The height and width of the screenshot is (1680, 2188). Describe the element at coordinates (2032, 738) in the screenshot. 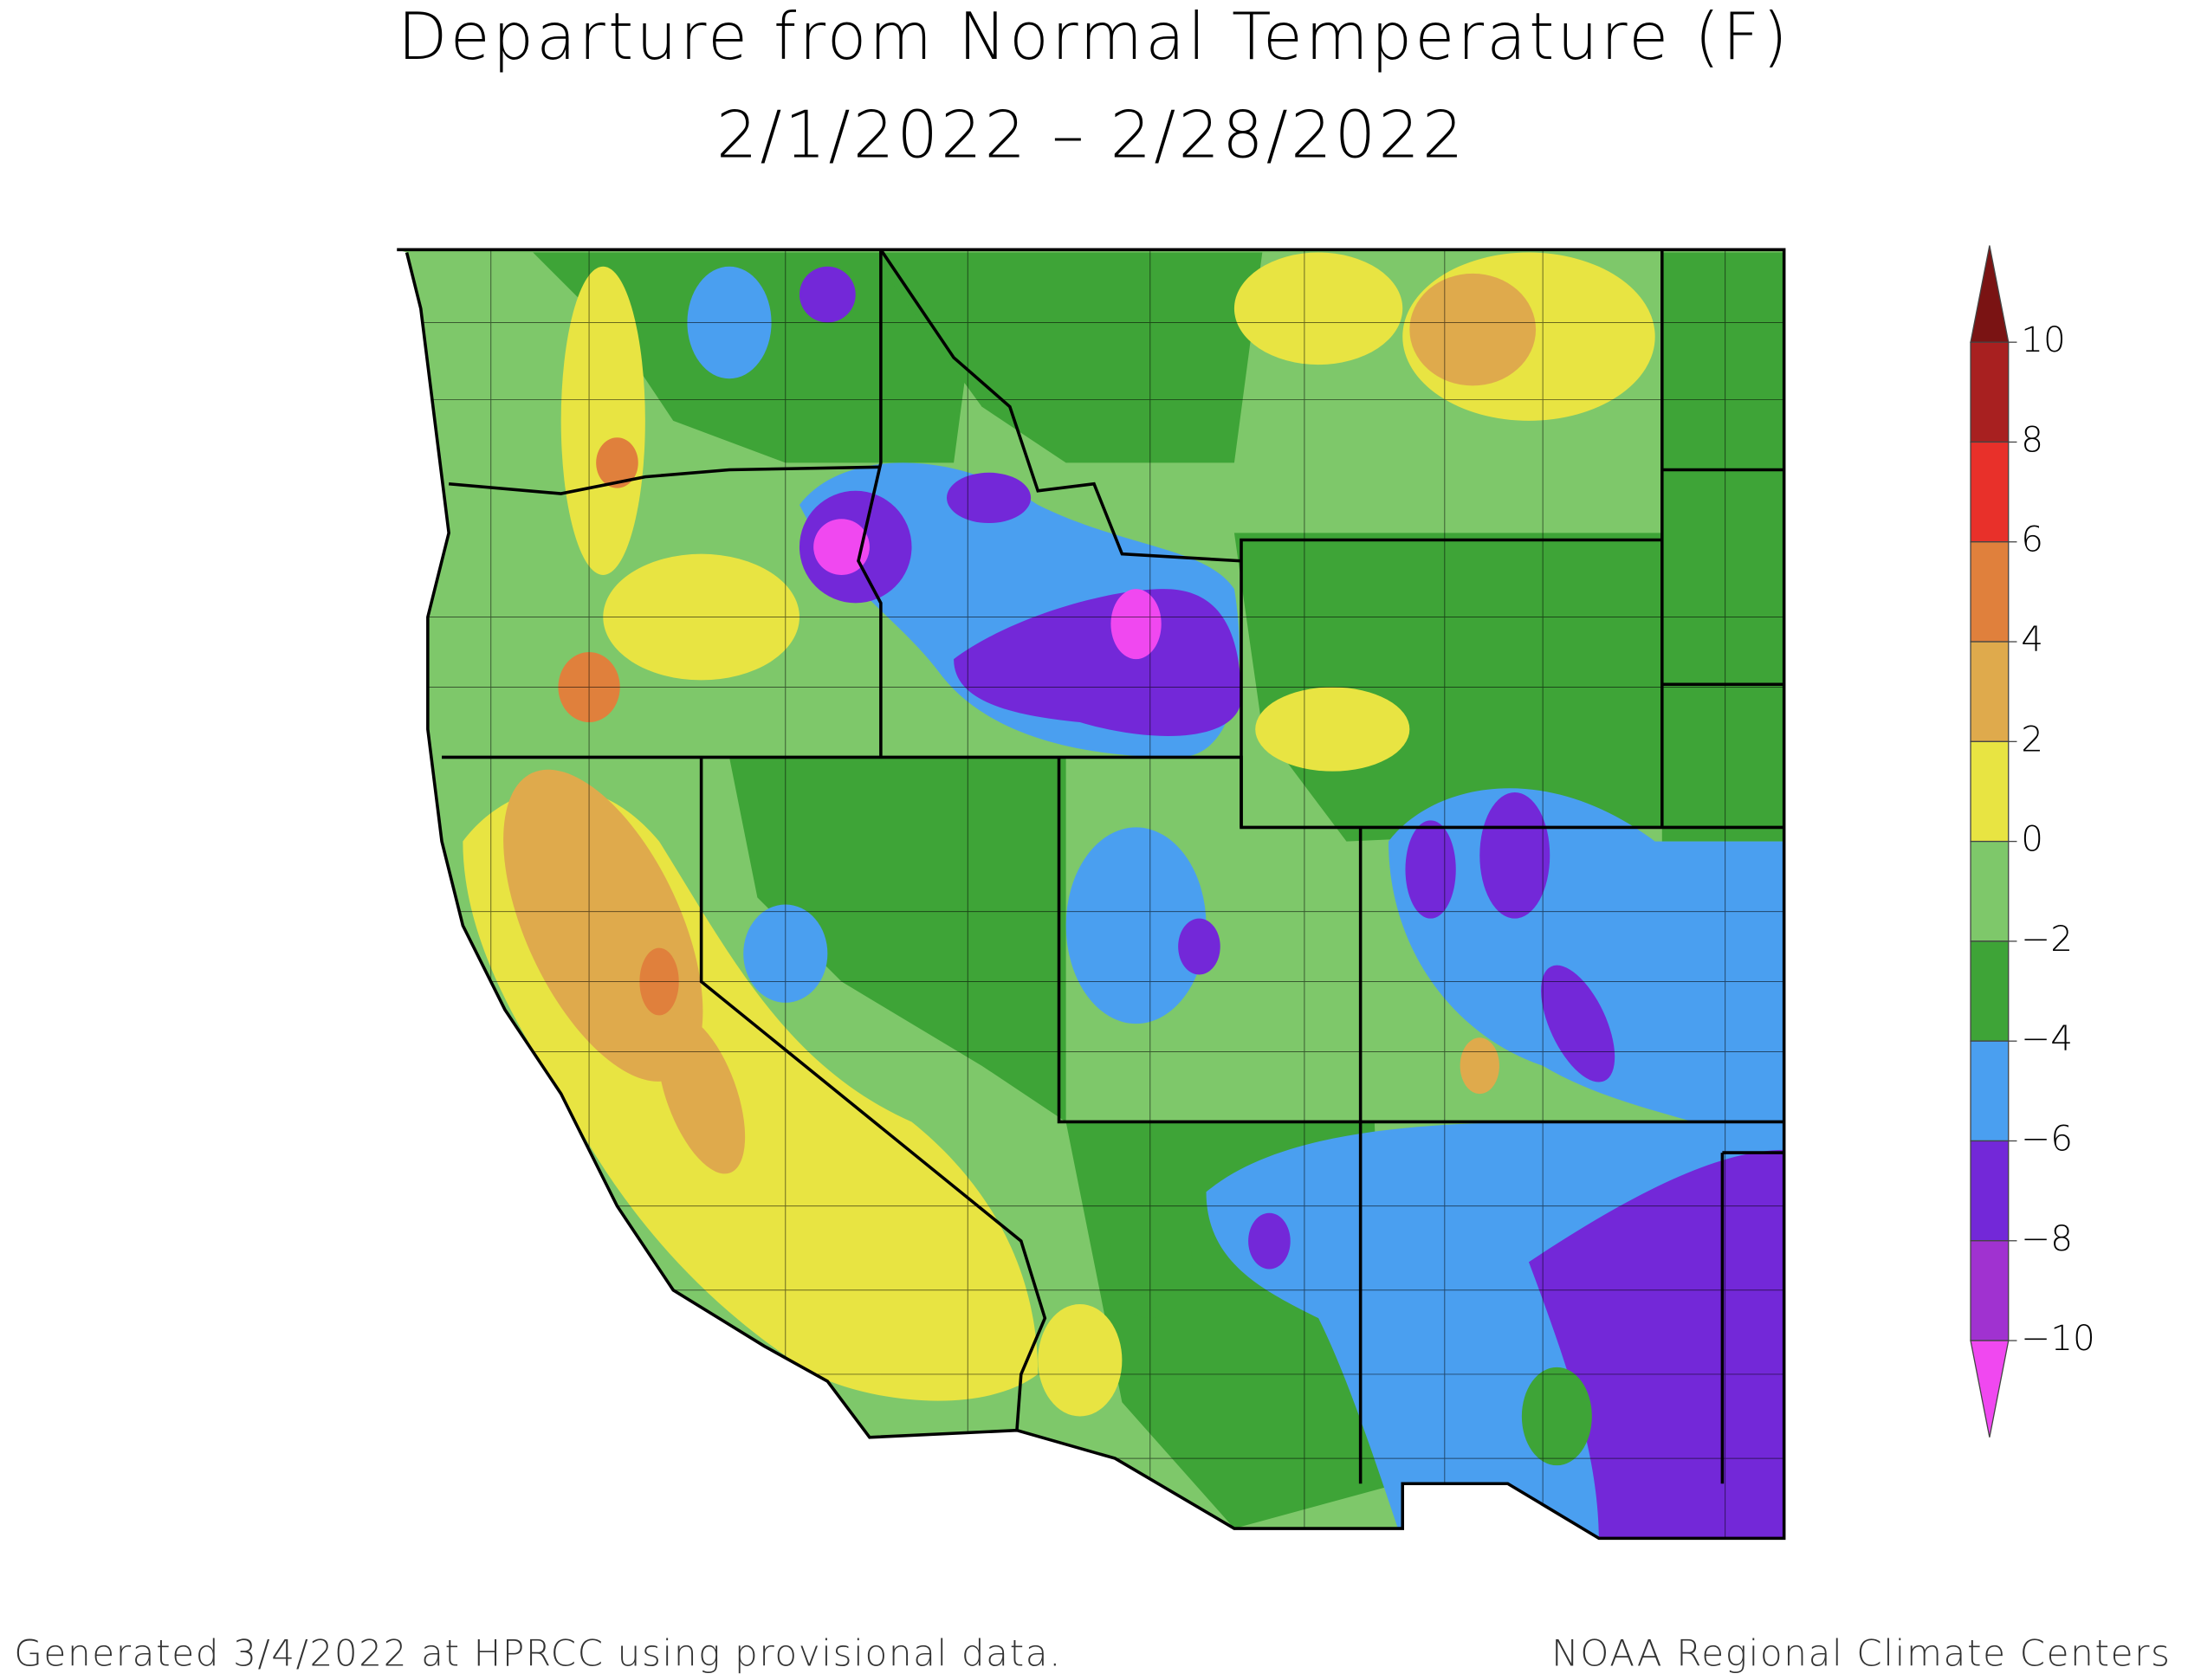

I see `legend-tick-label: 2` at that location.